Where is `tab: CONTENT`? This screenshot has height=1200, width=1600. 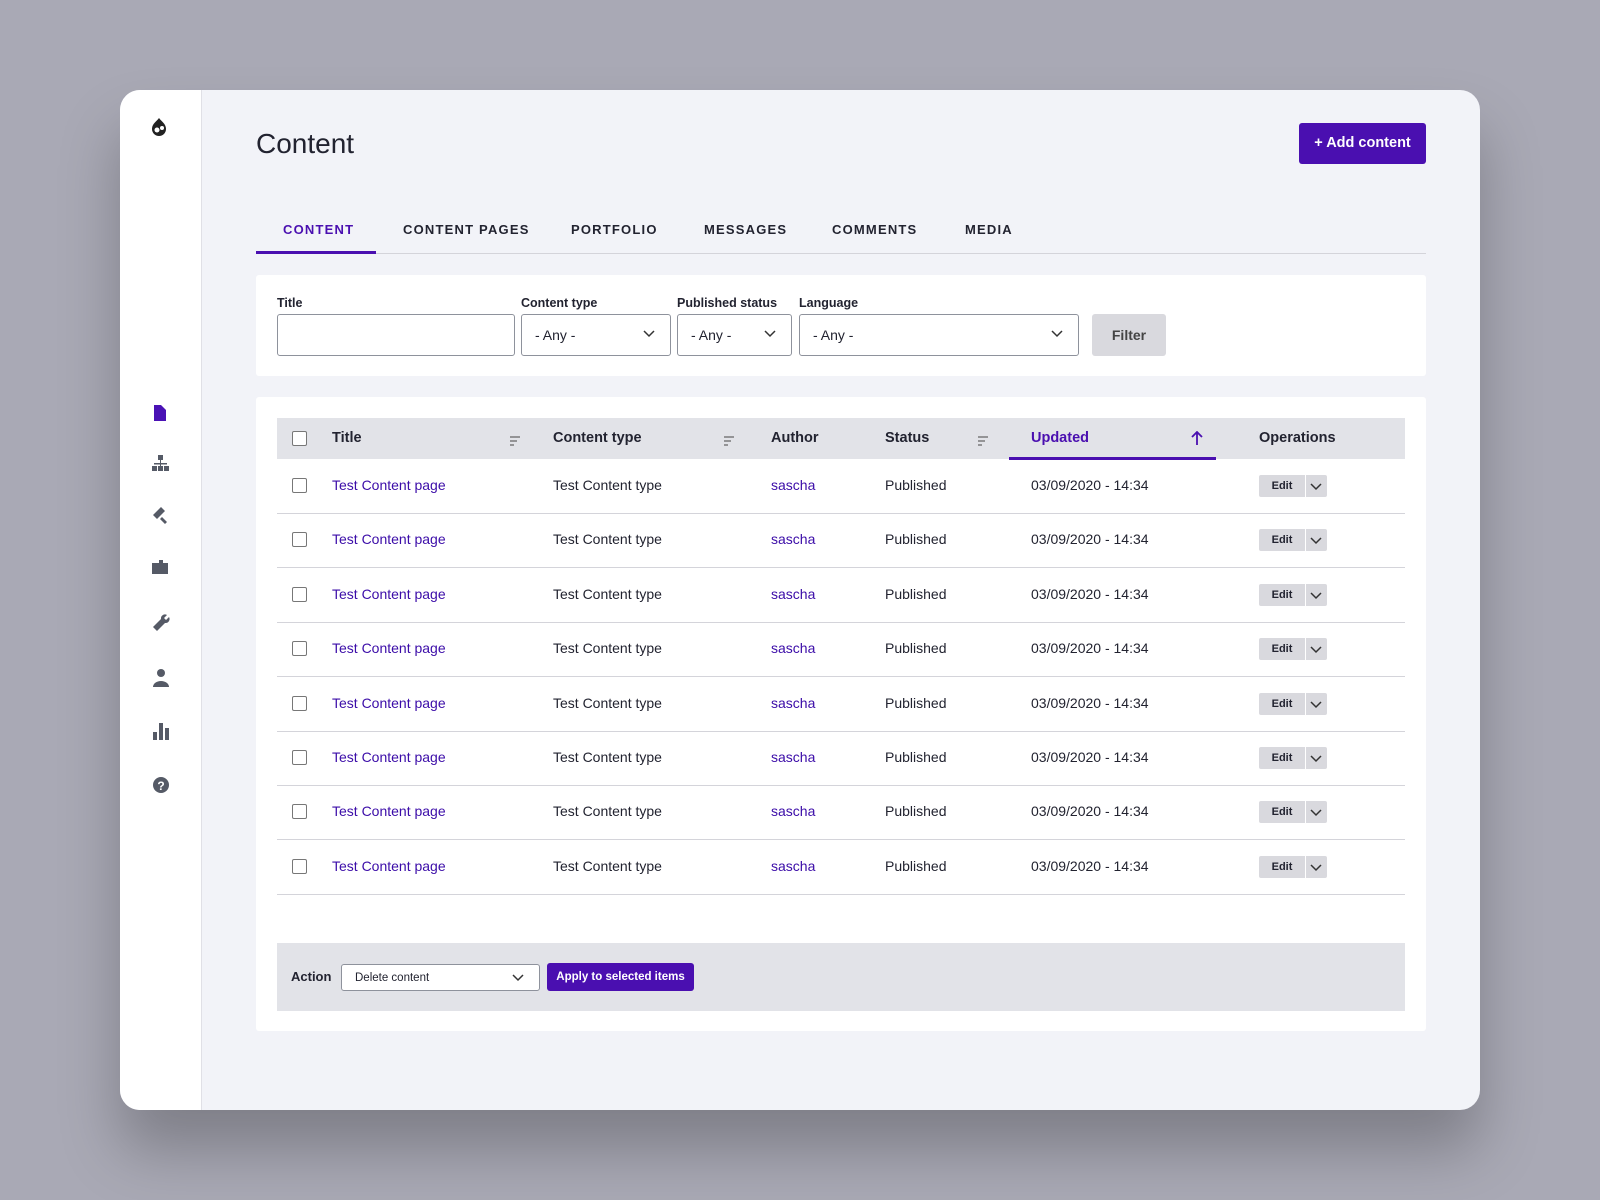 tab: CONTENT is located at coordinates (319, 229).